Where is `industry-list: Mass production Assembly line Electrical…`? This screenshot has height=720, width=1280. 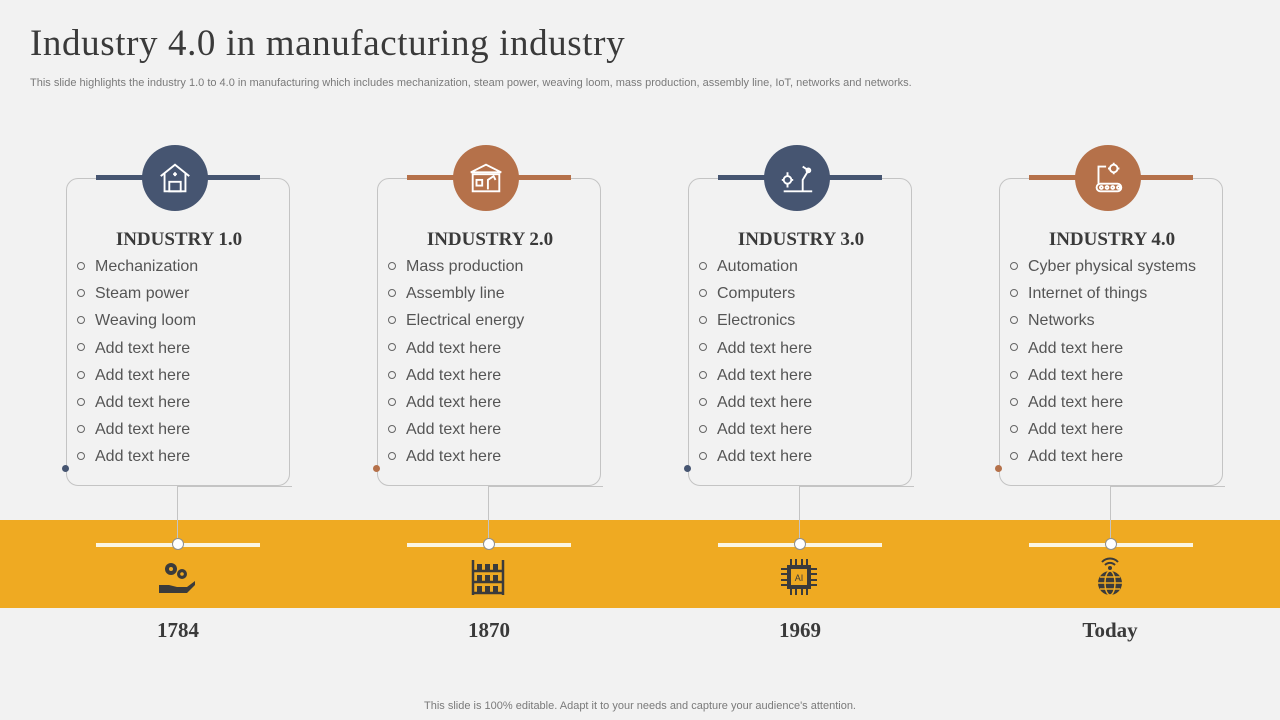
industry-list: Mass production Assembly line Electrical… is located at coordinates (456, 365).